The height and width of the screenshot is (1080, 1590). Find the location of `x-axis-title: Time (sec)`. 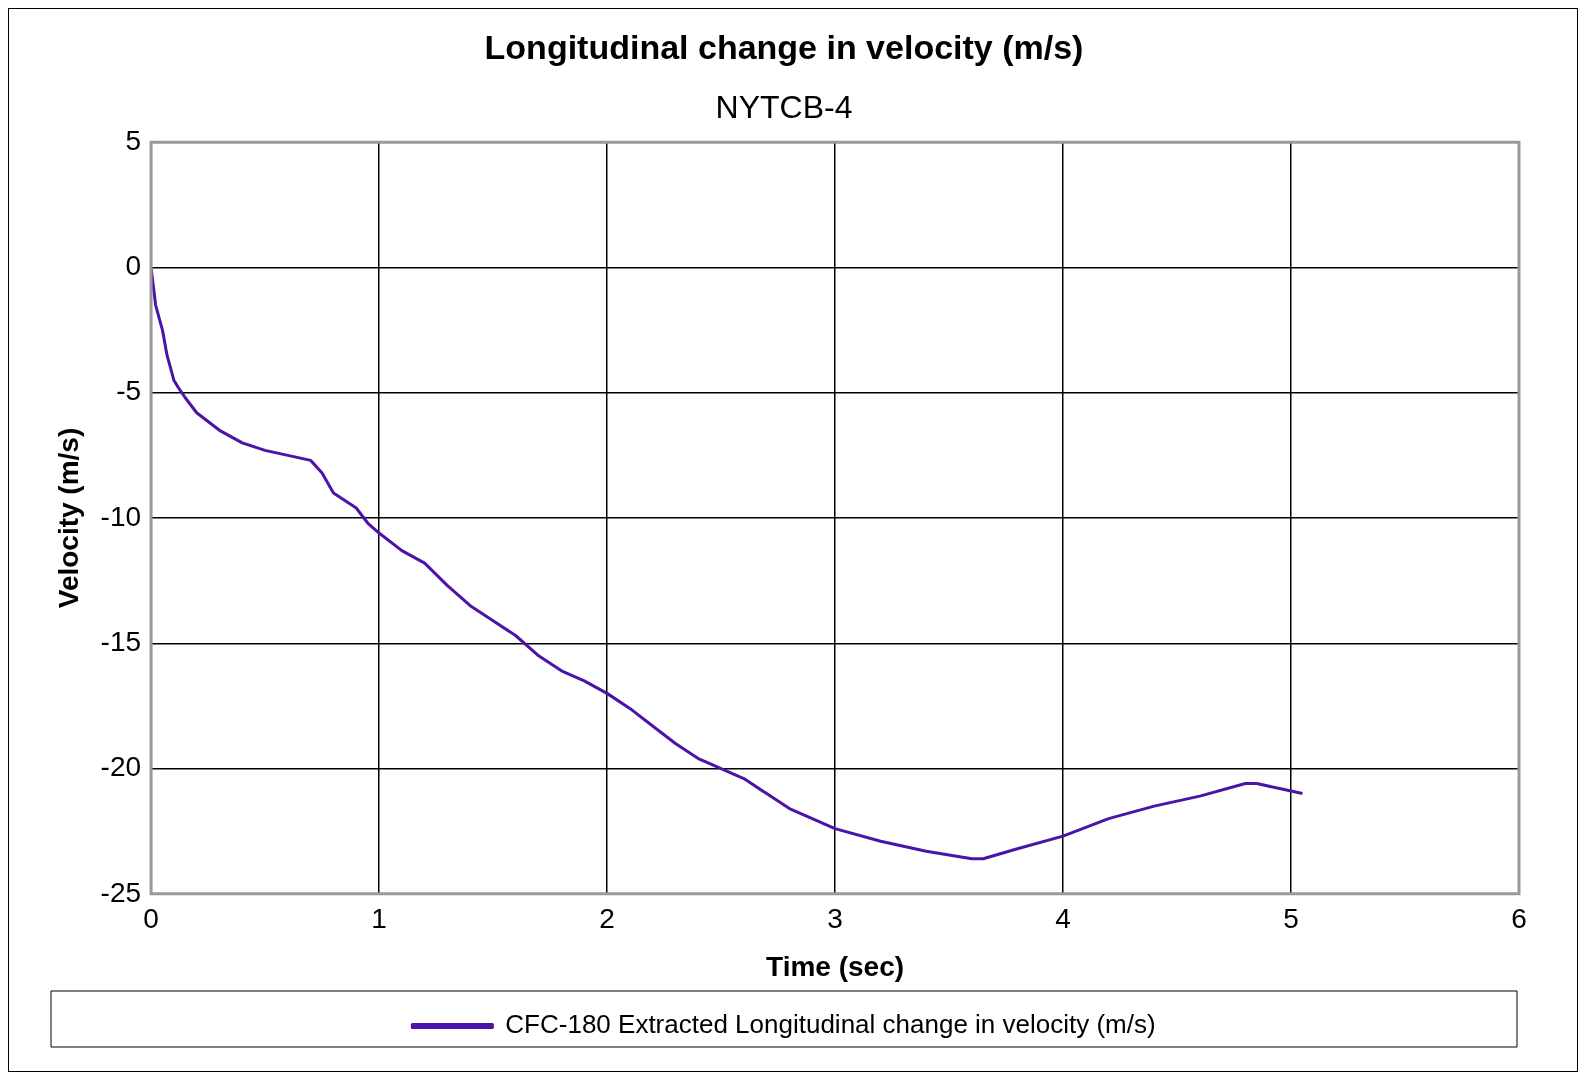

x-axis-title: Time (sec) is located at coordinates (835, 966).